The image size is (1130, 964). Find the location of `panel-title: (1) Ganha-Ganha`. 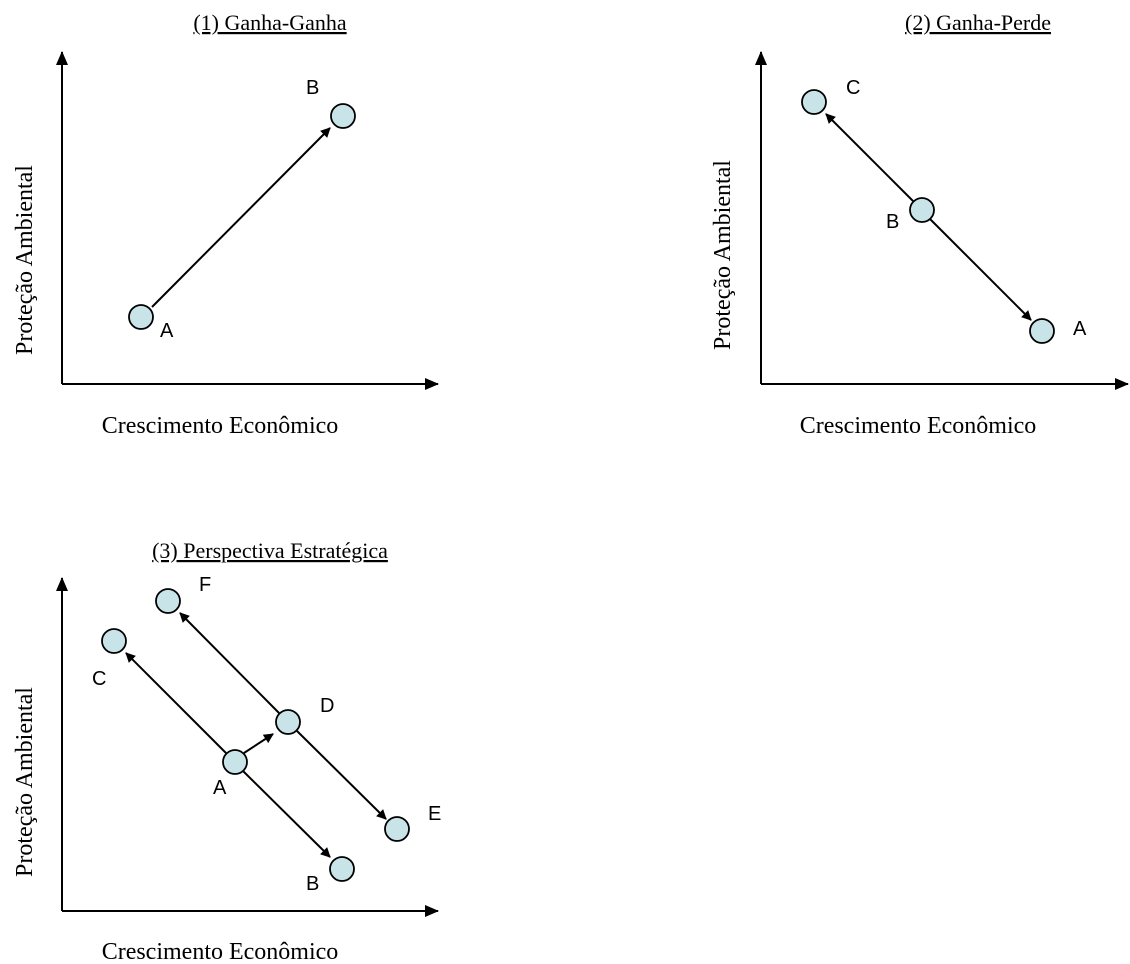

panel-title: (1) Ganha-Ganha is located at coordinates (270, 22).